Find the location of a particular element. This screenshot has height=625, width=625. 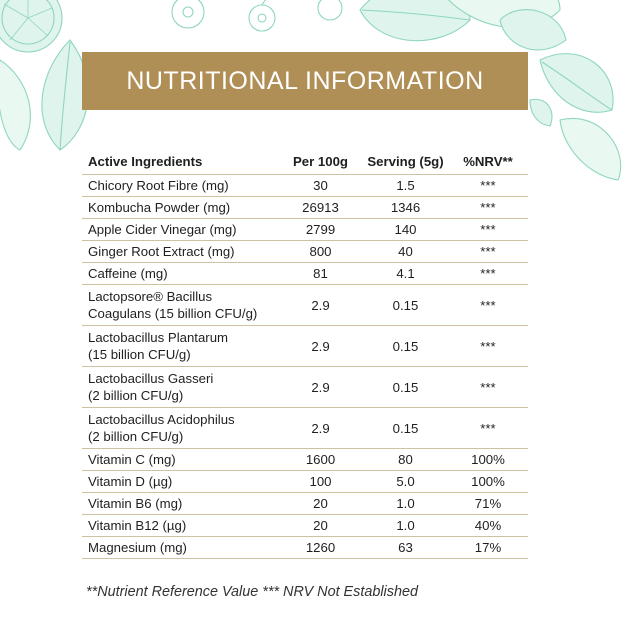

nrv-value: 17% is located at coordinates (488, 547).